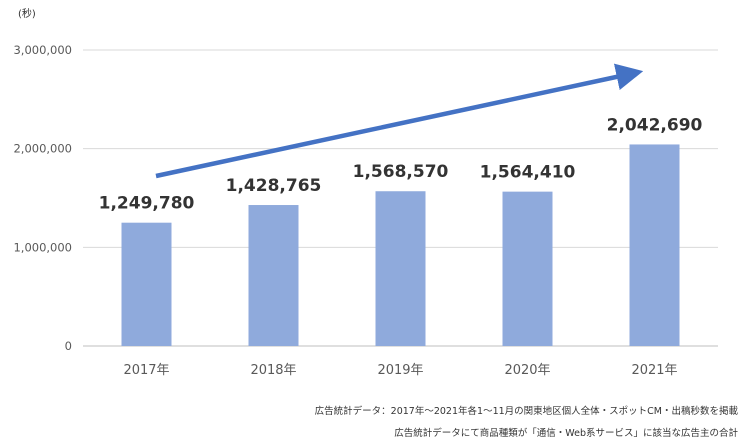 Image resolution: width=748 pixels, height=447 pixels. What do you see at coordinates (42, 149) in the screenshot?
I see `y-tick-label: 2,000,000` at bounding box center [42, 149].